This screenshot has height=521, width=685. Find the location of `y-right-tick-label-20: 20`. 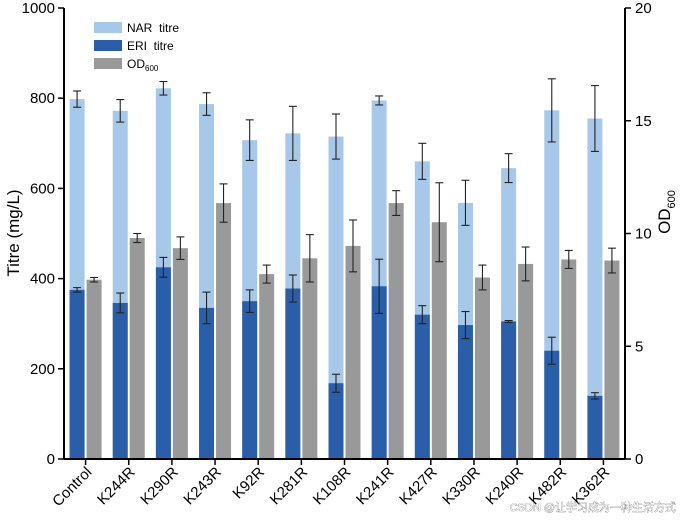

y-right-tick-label-20: 20 is located at coordinates (643, 8).